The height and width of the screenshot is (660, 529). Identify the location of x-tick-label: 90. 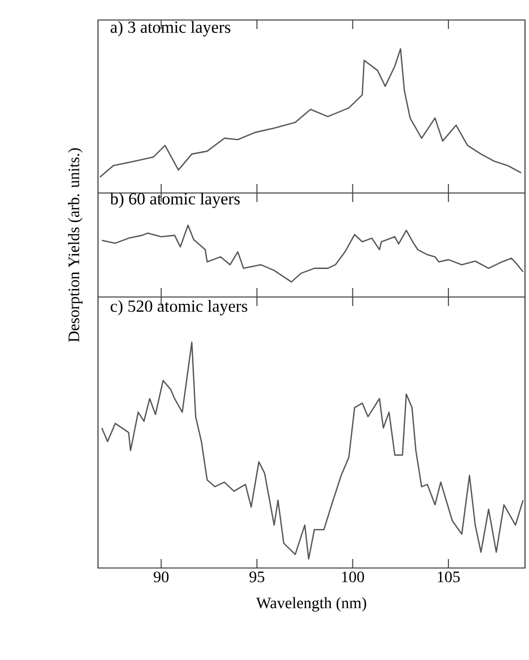
(161, 577).